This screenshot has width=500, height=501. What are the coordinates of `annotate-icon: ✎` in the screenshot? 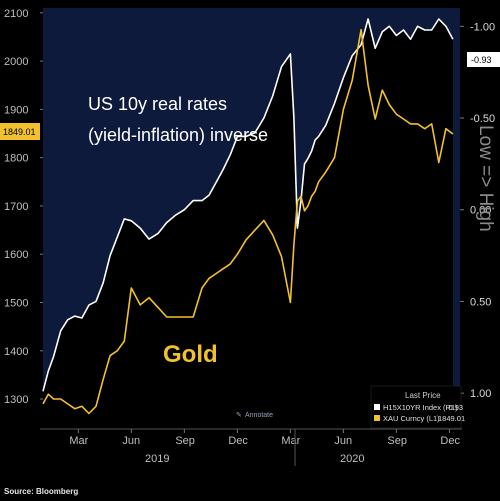 It's located at (239, 415).